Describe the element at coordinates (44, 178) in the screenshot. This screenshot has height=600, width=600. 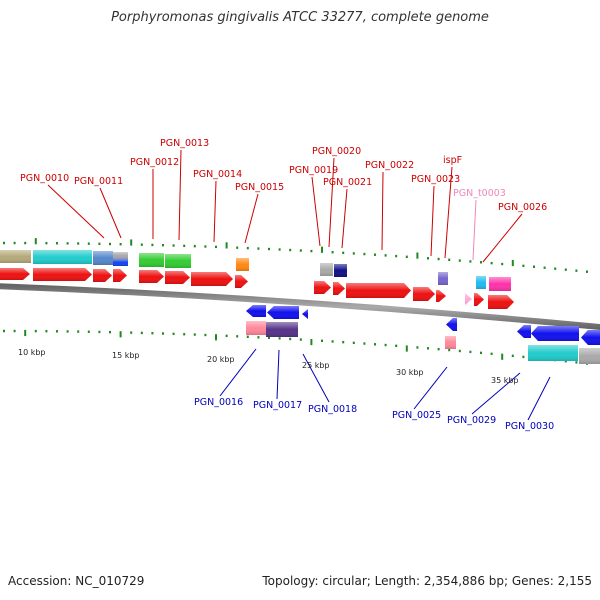
I see `gene-label-pgn-0010: PGN_0010` at that location.